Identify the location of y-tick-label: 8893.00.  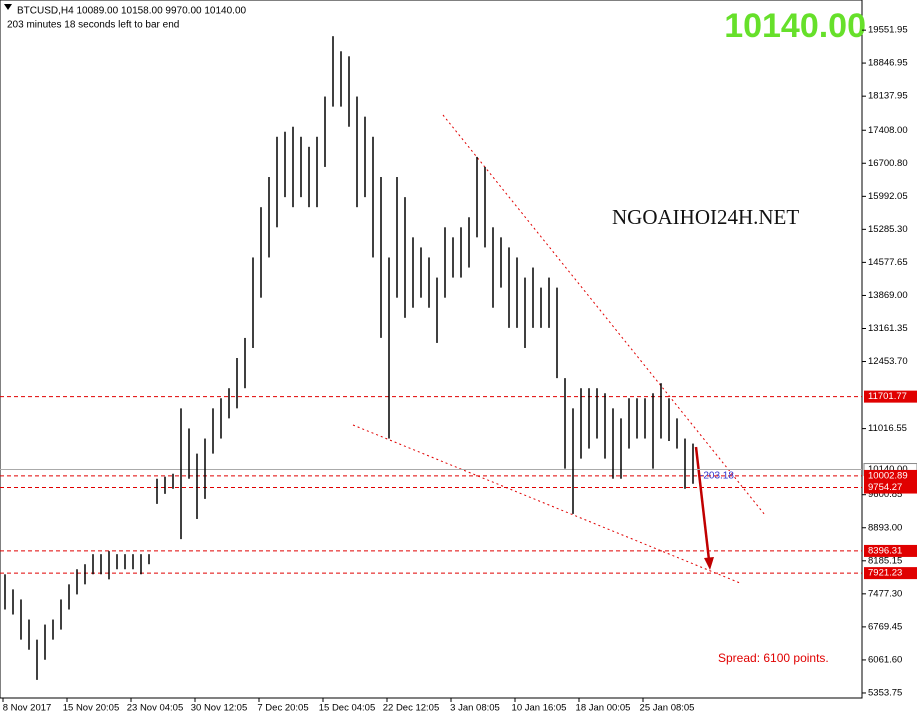
(885, 527).